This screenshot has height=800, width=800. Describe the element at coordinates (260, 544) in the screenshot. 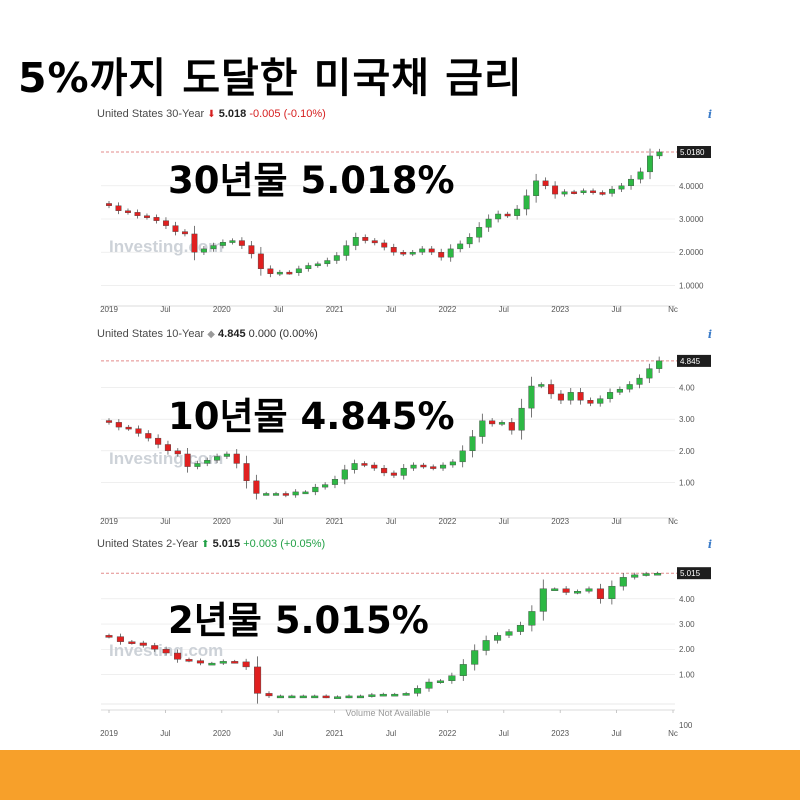

I see `instrument-change: +0.003` at that location.